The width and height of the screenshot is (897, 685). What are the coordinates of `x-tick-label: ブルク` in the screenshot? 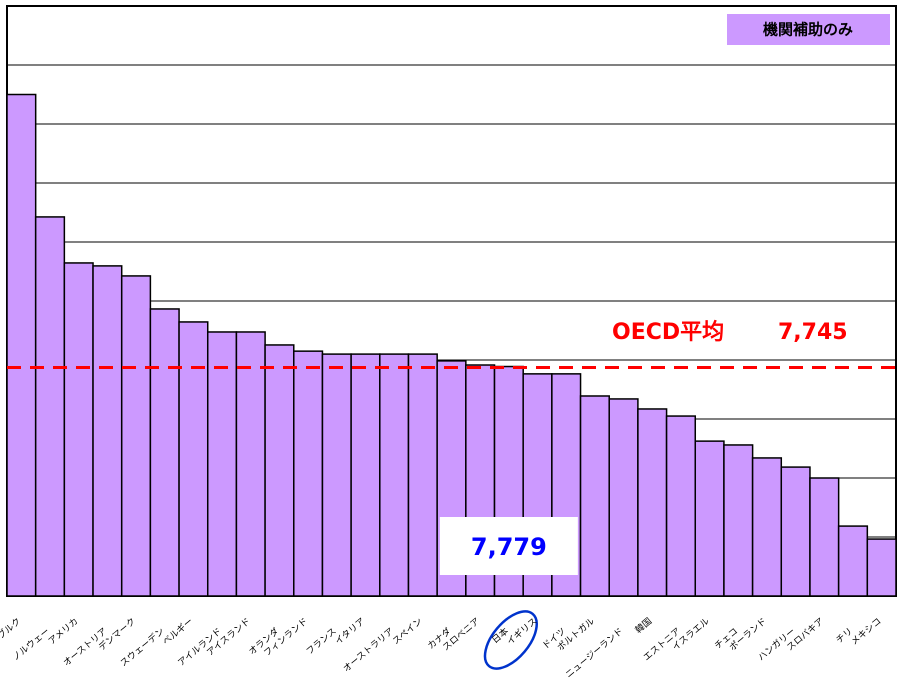 It's located at (11, 628).